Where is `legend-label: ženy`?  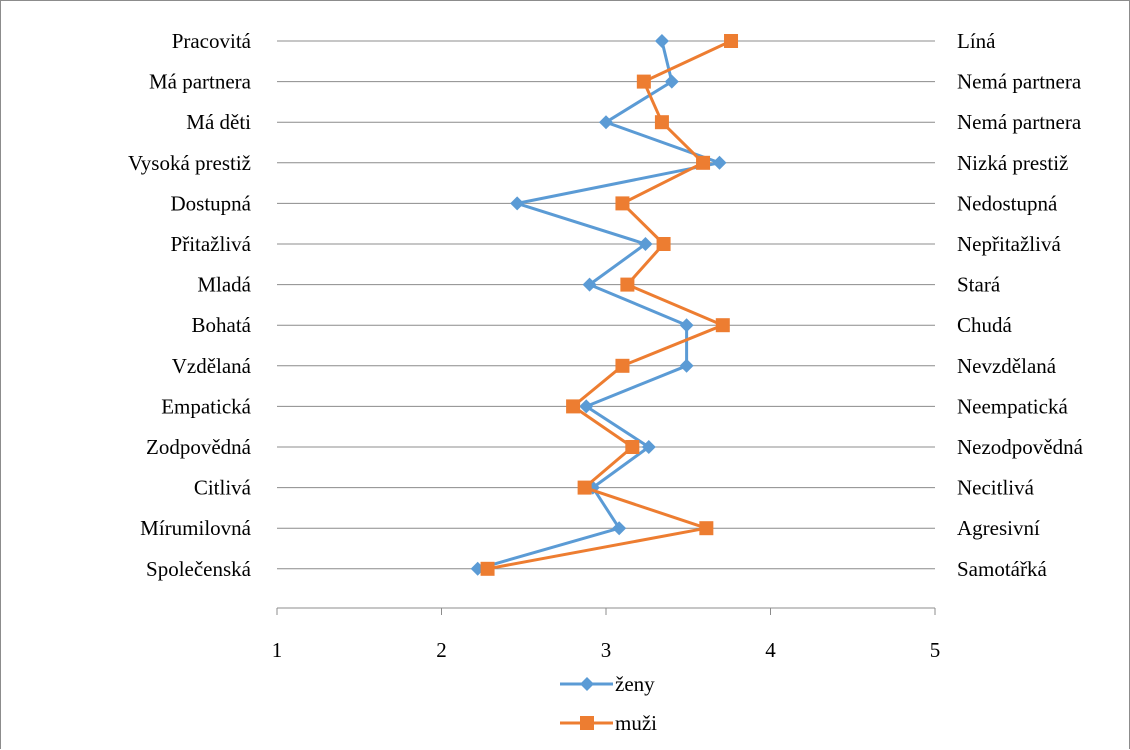
legend-label: ženy is located at coordinates (635, 684).